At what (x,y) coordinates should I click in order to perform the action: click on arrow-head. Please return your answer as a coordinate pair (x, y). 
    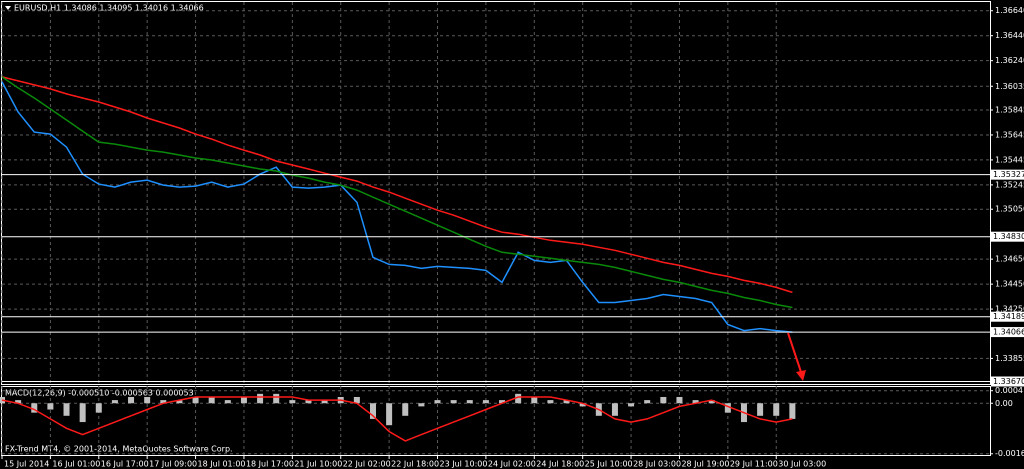
    Looking at the image, I should click on (801, 375).